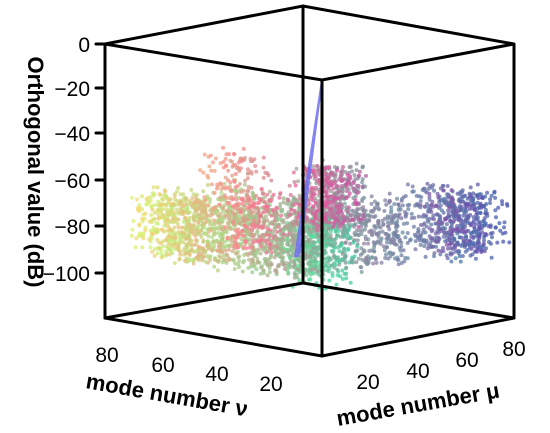 This screenshot has height=433, width=550. I want to click on box-floor-left, so click(204, 300).